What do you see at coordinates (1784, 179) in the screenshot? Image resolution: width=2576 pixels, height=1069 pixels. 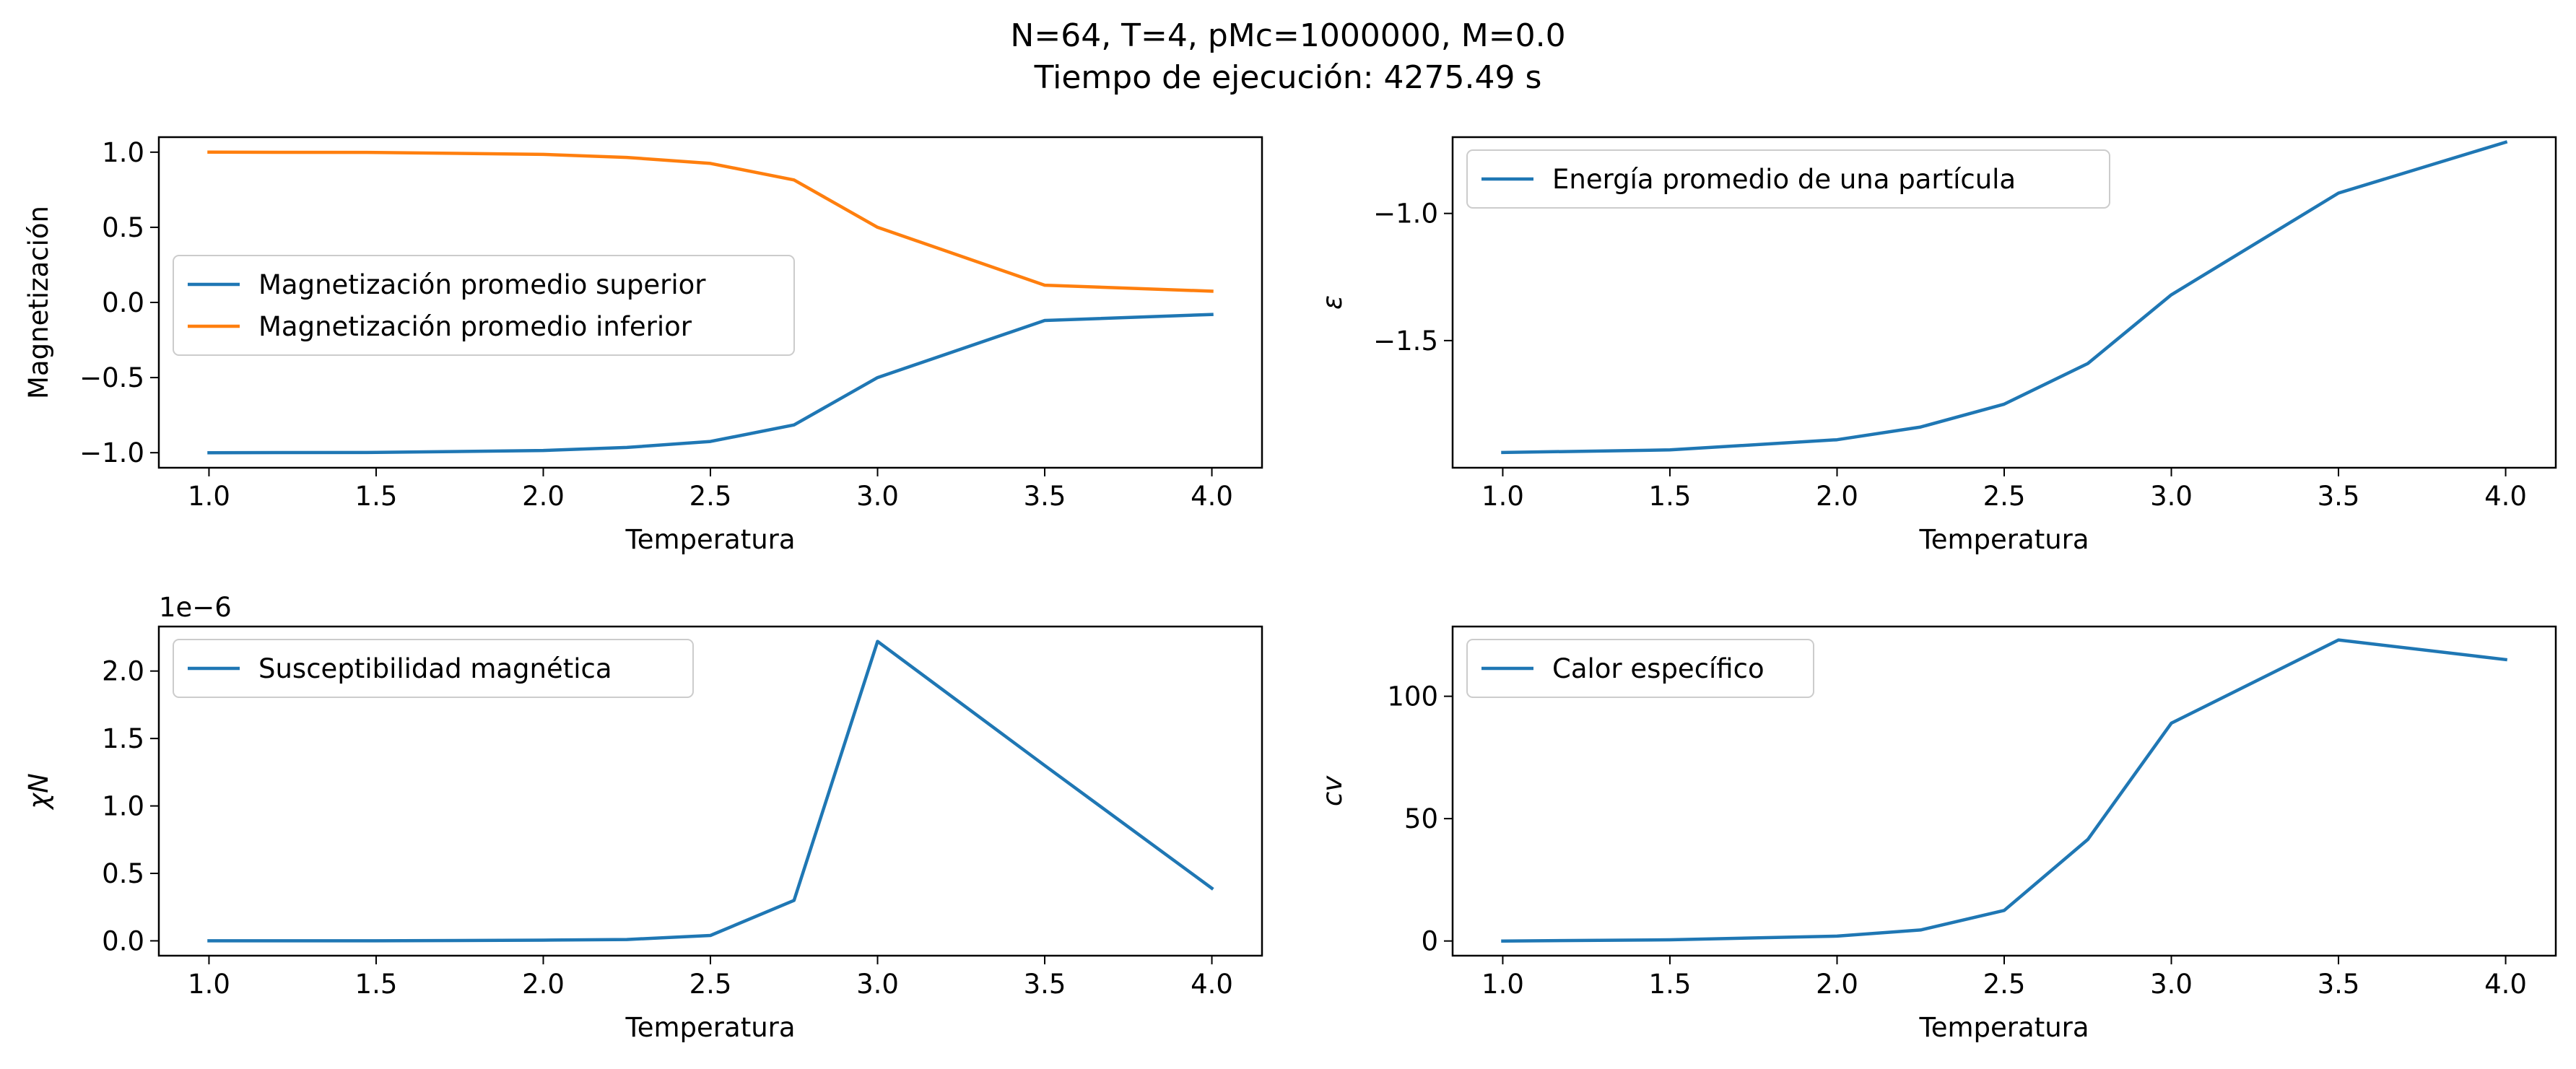 I see `legend-label-1: Energía promedio de una partícula` at bounding box center [1784, 179].